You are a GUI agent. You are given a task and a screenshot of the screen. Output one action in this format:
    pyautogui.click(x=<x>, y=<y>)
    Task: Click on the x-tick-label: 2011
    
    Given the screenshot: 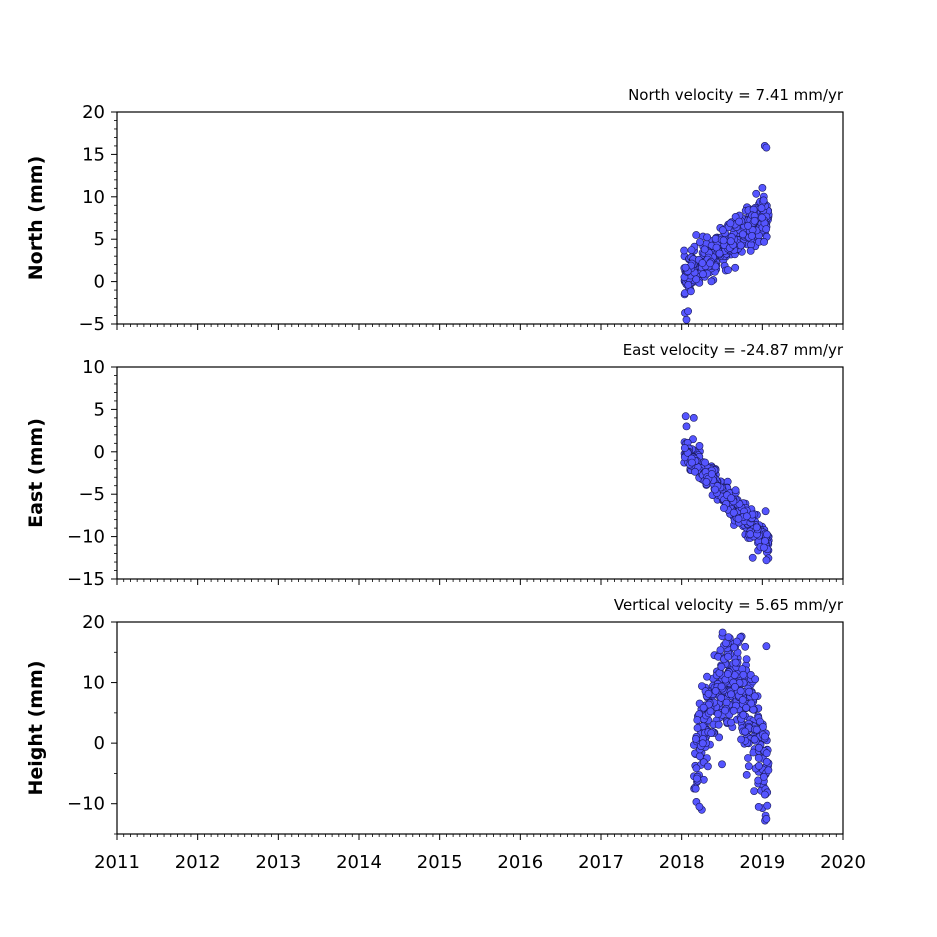 What is the action you would take?
    pyautogui.click(x=117, y=862)
    